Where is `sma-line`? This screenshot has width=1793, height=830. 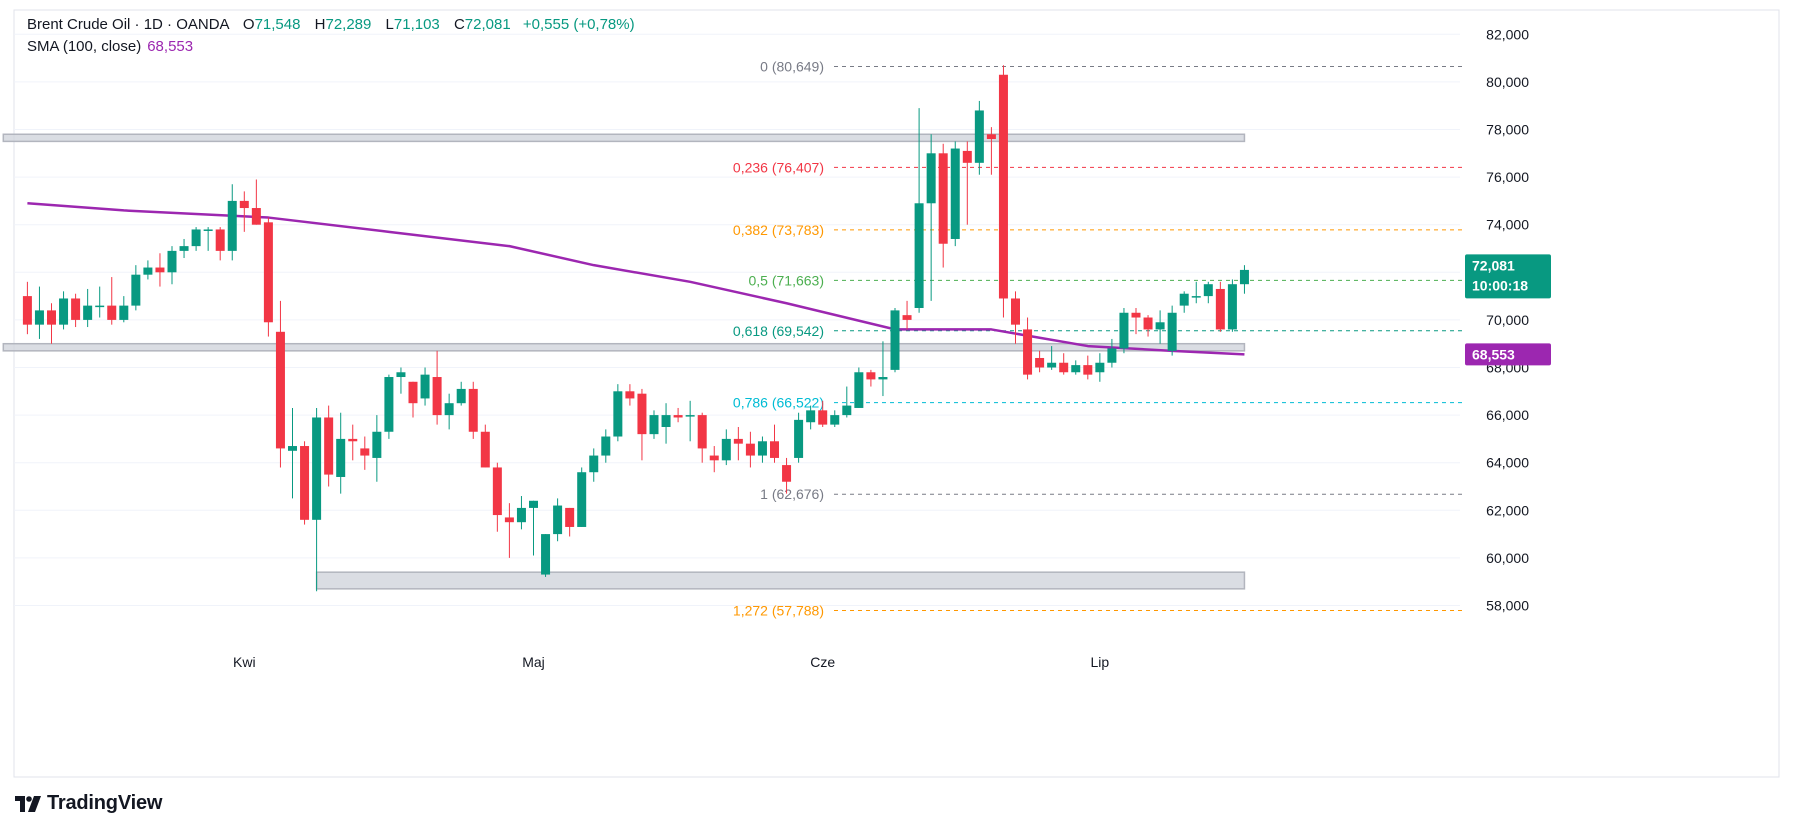 sma-line is located at coordinates (636, 279).